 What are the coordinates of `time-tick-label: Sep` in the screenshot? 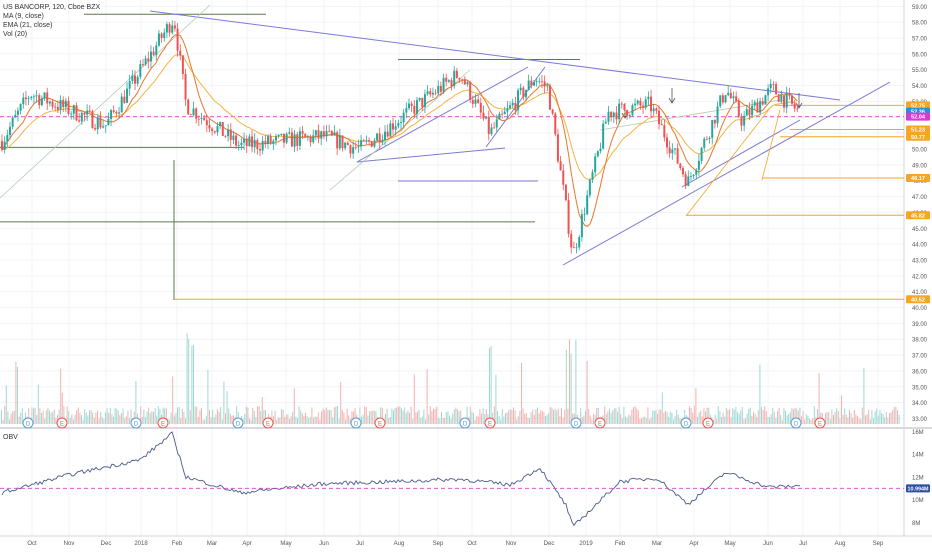 It's located at (878, 544).